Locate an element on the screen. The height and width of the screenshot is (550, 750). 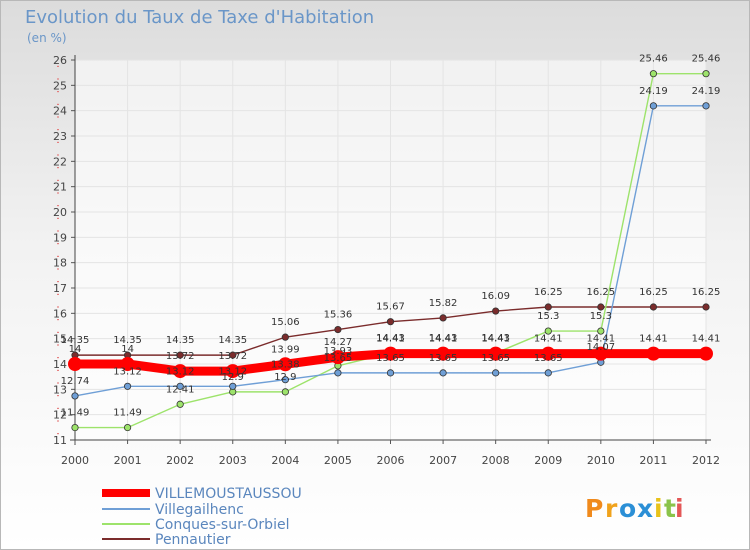
data-label: 13.72 is located at coordinates (232, 356).